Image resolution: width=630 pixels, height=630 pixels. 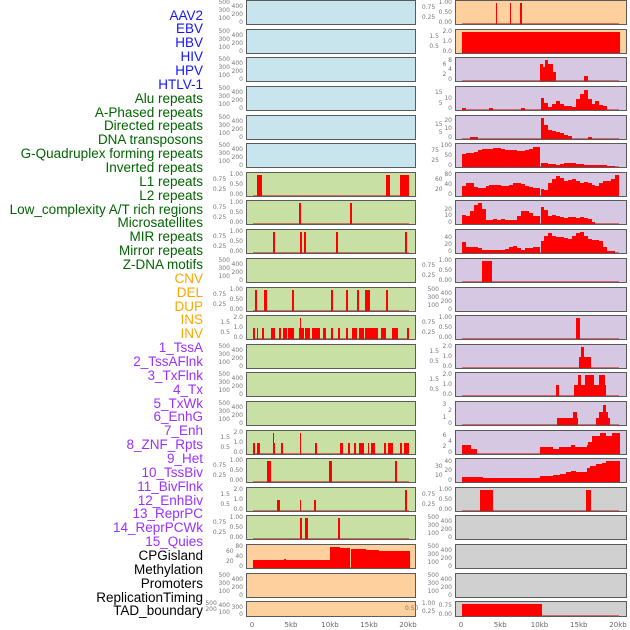 I want to click on track-label: 10_TssBiv, so click(x=172, y=472).